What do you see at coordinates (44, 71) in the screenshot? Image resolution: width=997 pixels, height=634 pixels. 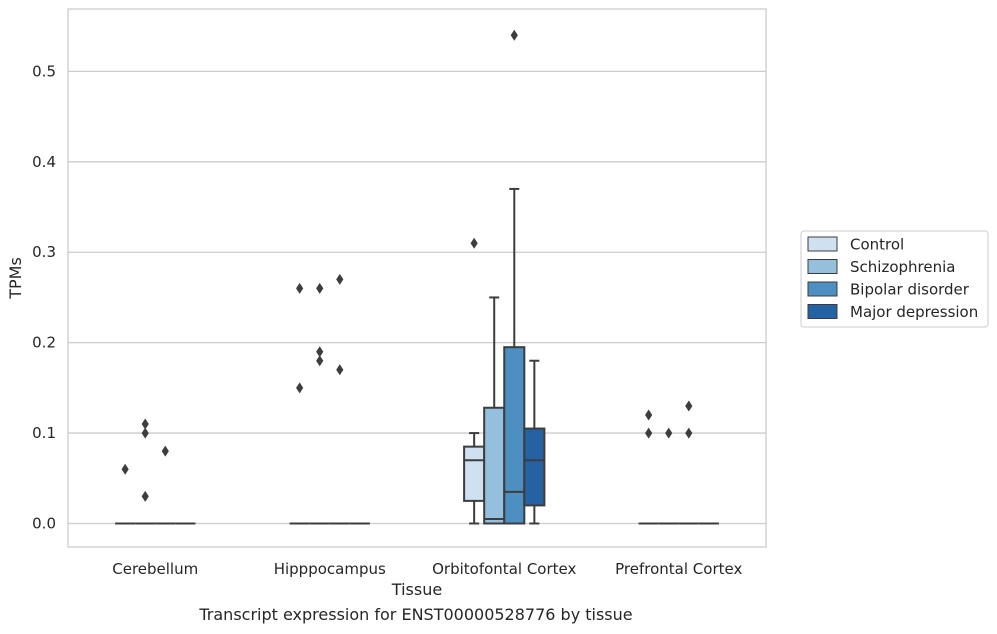 I see `y-tick-label: 0.5` at bounding box center [44, 71].